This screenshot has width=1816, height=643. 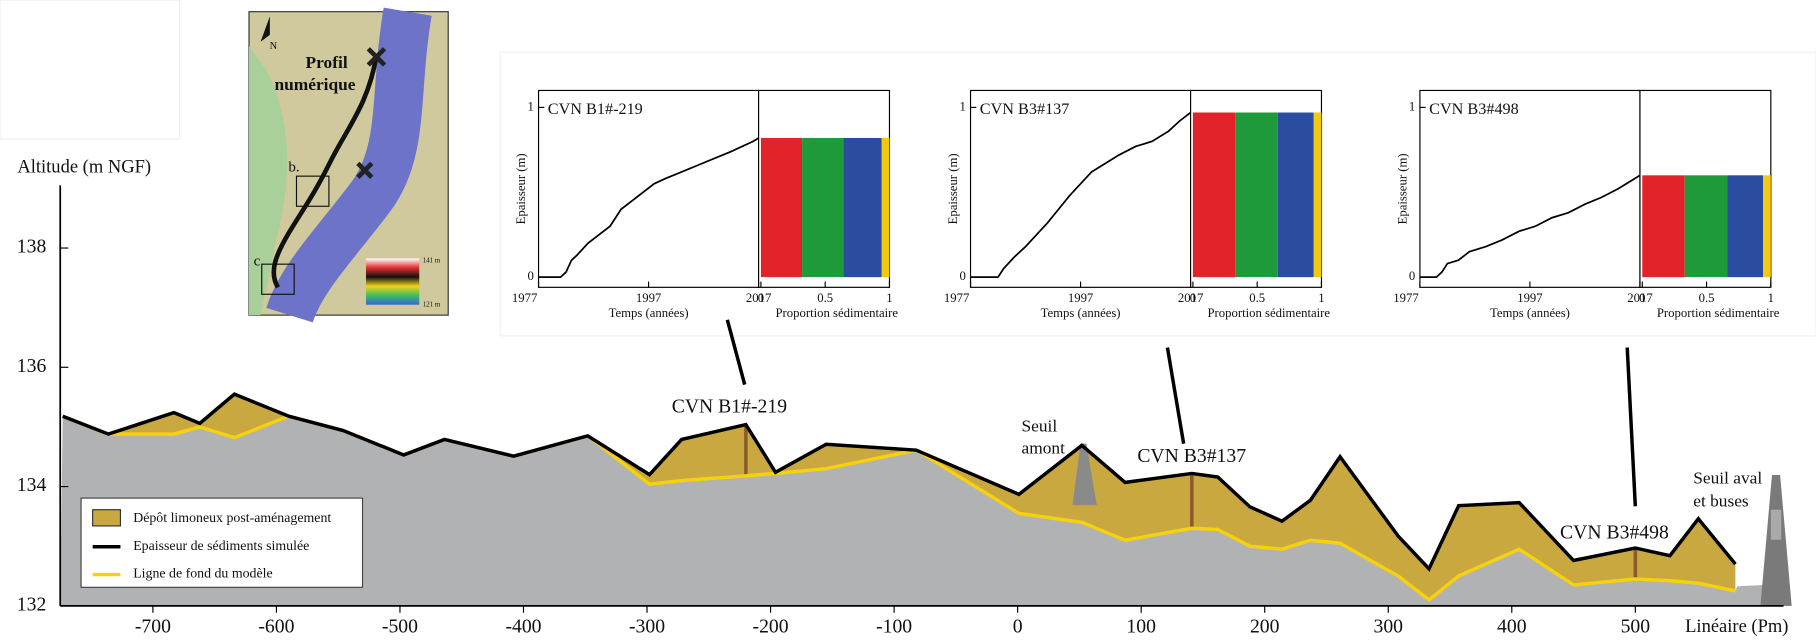 I want to click on legend-label: Ligne de fond du modèle, so click(x=202, y=574).